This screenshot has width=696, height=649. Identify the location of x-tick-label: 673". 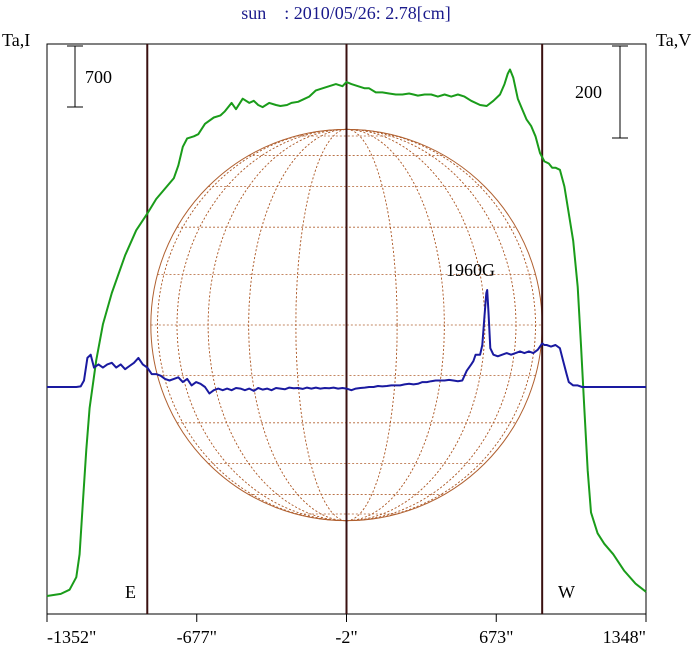
(496, 637).